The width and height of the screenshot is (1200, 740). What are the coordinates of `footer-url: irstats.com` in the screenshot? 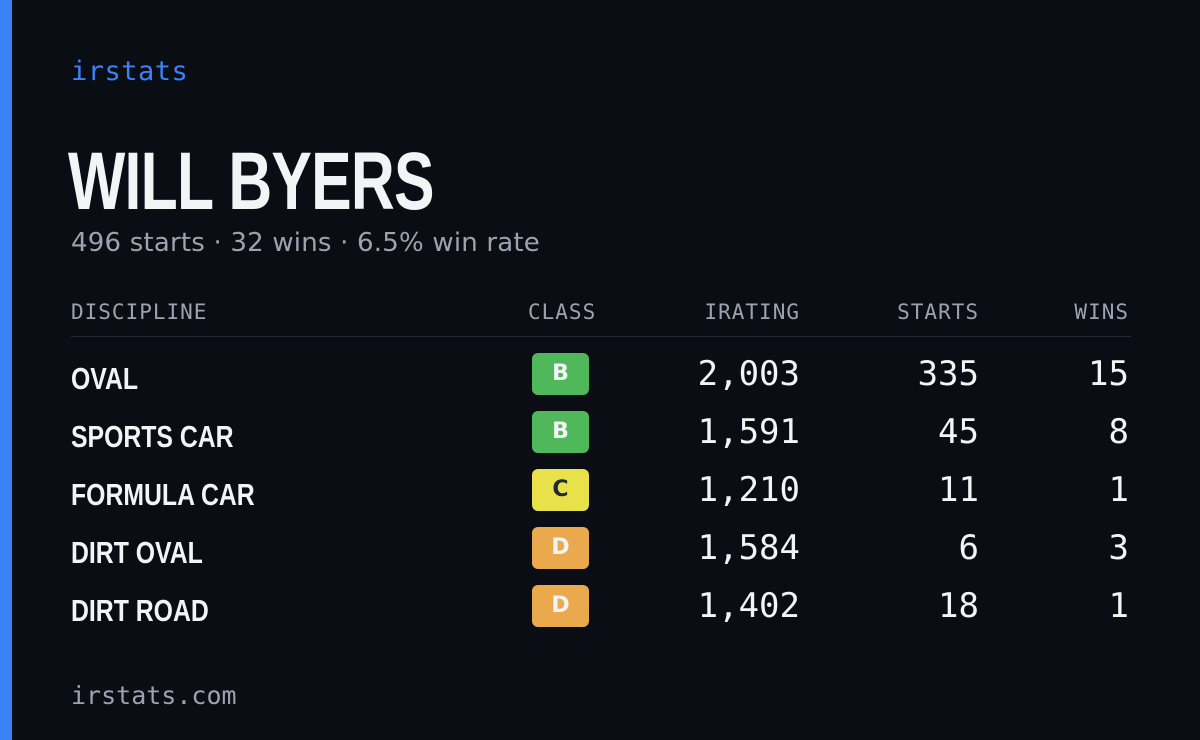 It's located at (154, 695).